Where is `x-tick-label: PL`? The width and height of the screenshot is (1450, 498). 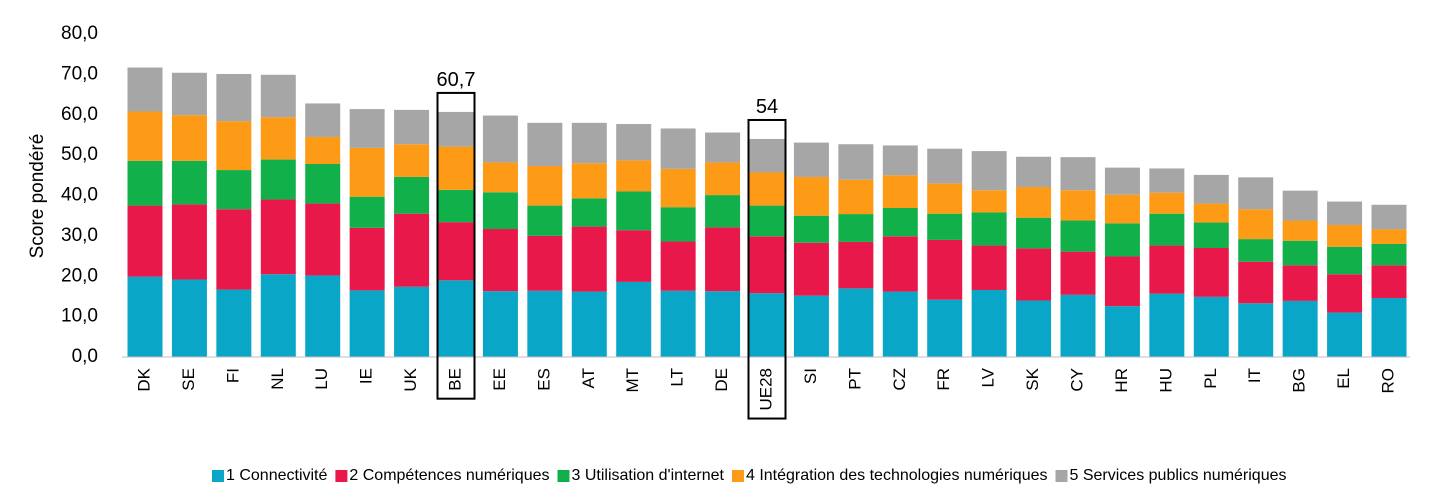
x-tick-label: PL is located at coordinates (1210, 378).